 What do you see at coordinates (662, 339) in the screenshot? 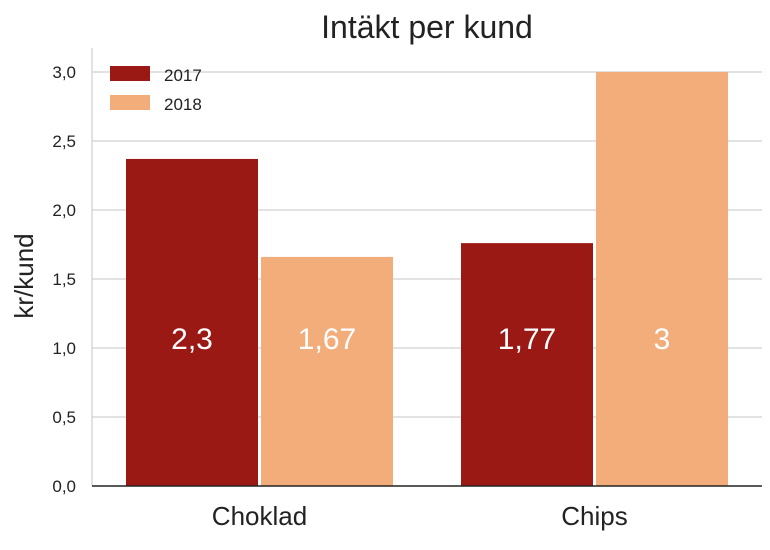
I see `data-label: 3` at bounding box center [662, 339].